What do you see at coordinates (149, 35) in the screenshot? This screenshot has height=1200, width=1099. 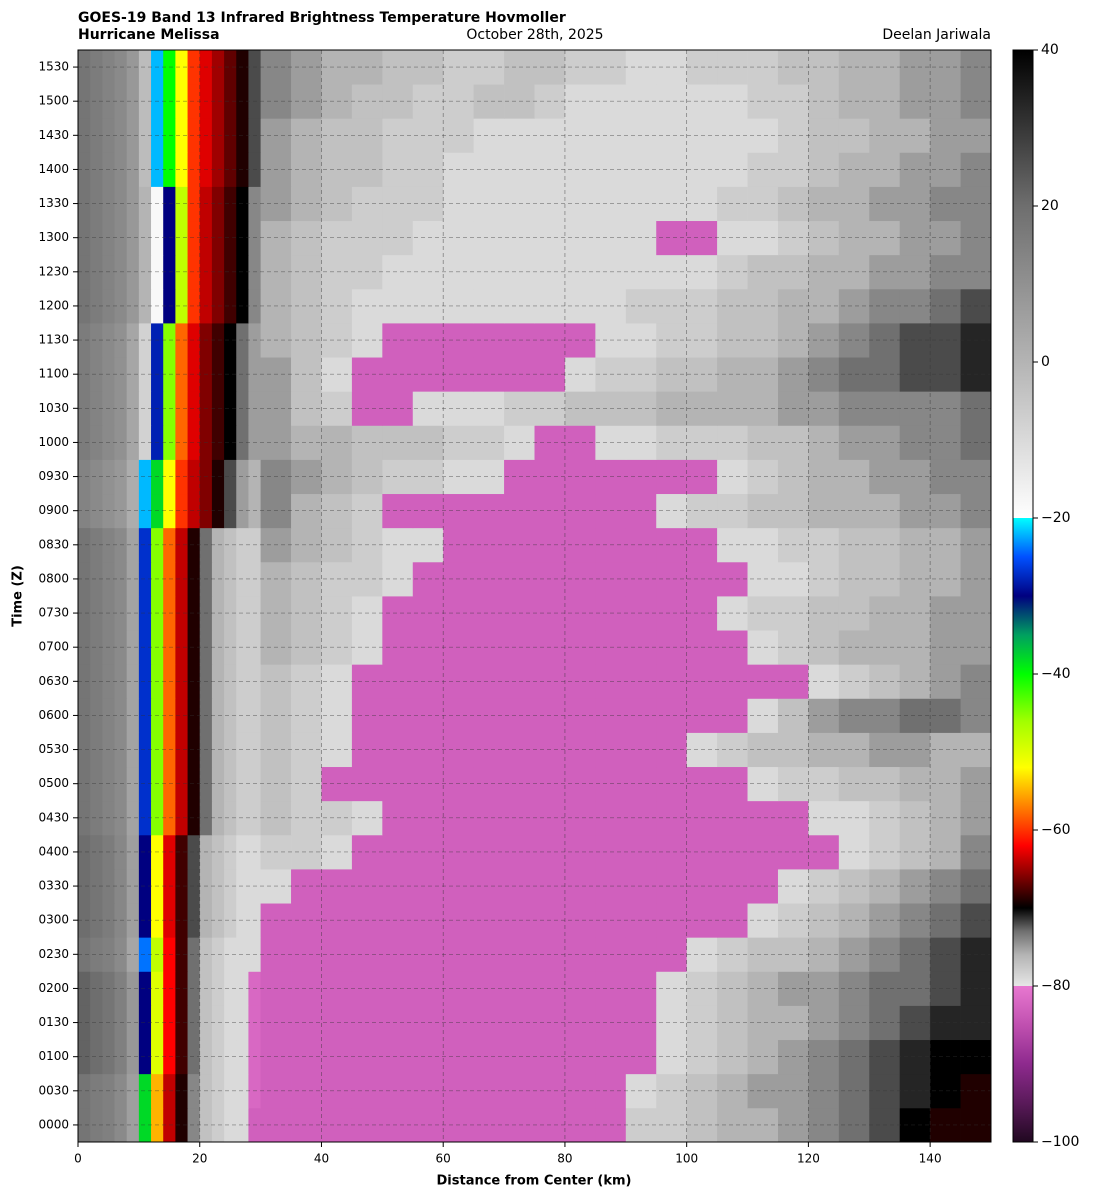 I see `chart-subtitle: Hurricane Melissa` at bounding box center [149, 35].